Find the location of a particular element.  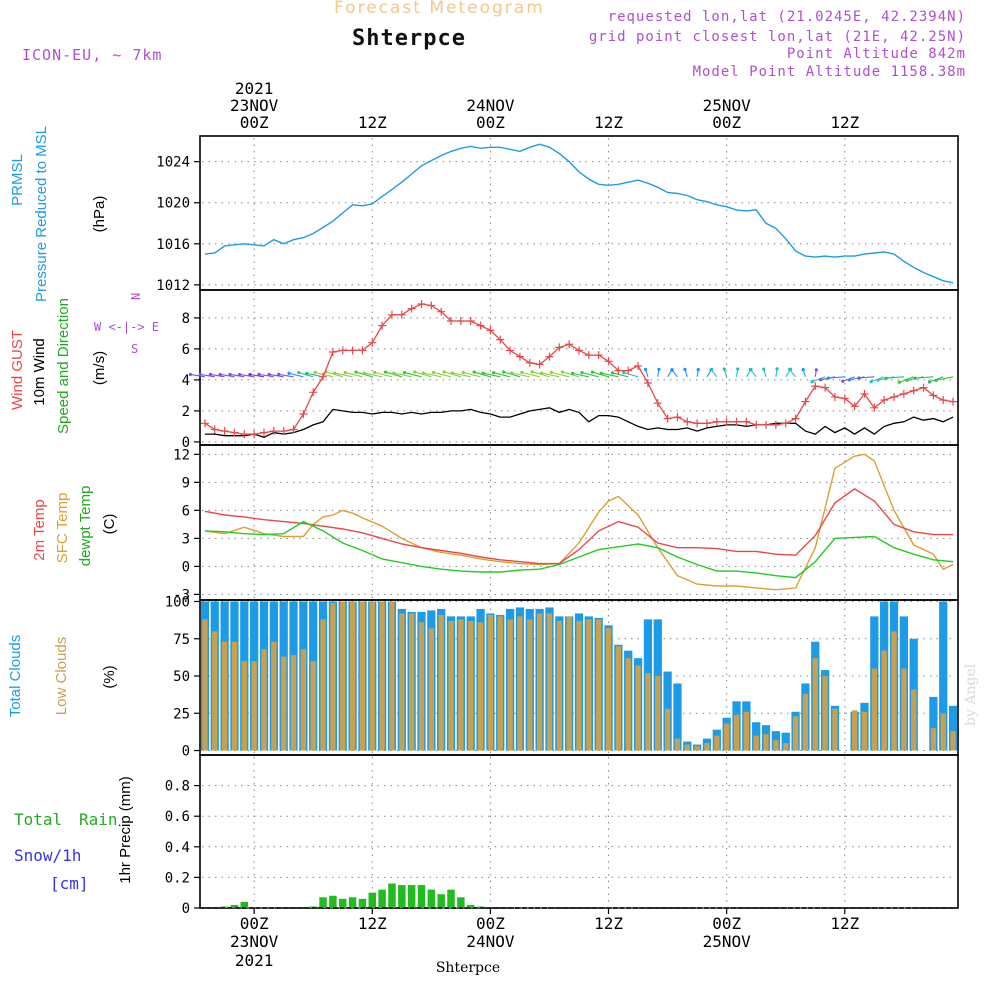

top-date-label: 23NOV is located at coordinates (254, 105).